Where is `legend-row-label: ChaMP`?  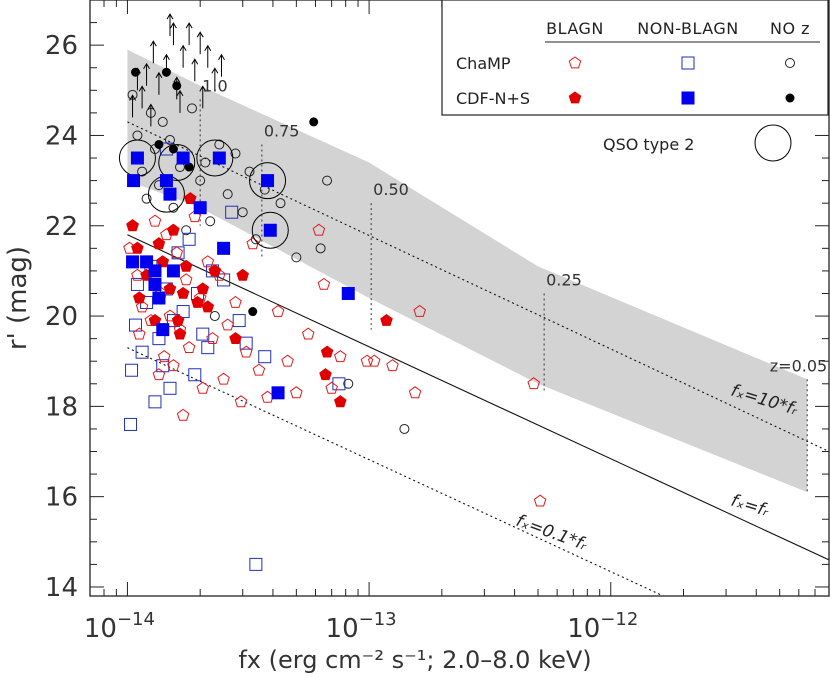 legend-row-label: ChaMP is located at coordinates (483, 63).